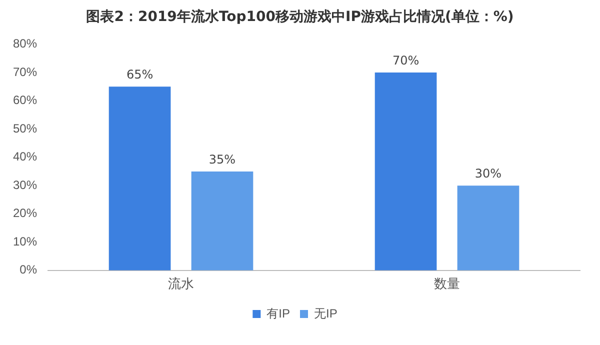 The image size is (600, 345). Describe the element at coordinates (488, 173) in the screenshot. I see `data-label: 30%` at that location.